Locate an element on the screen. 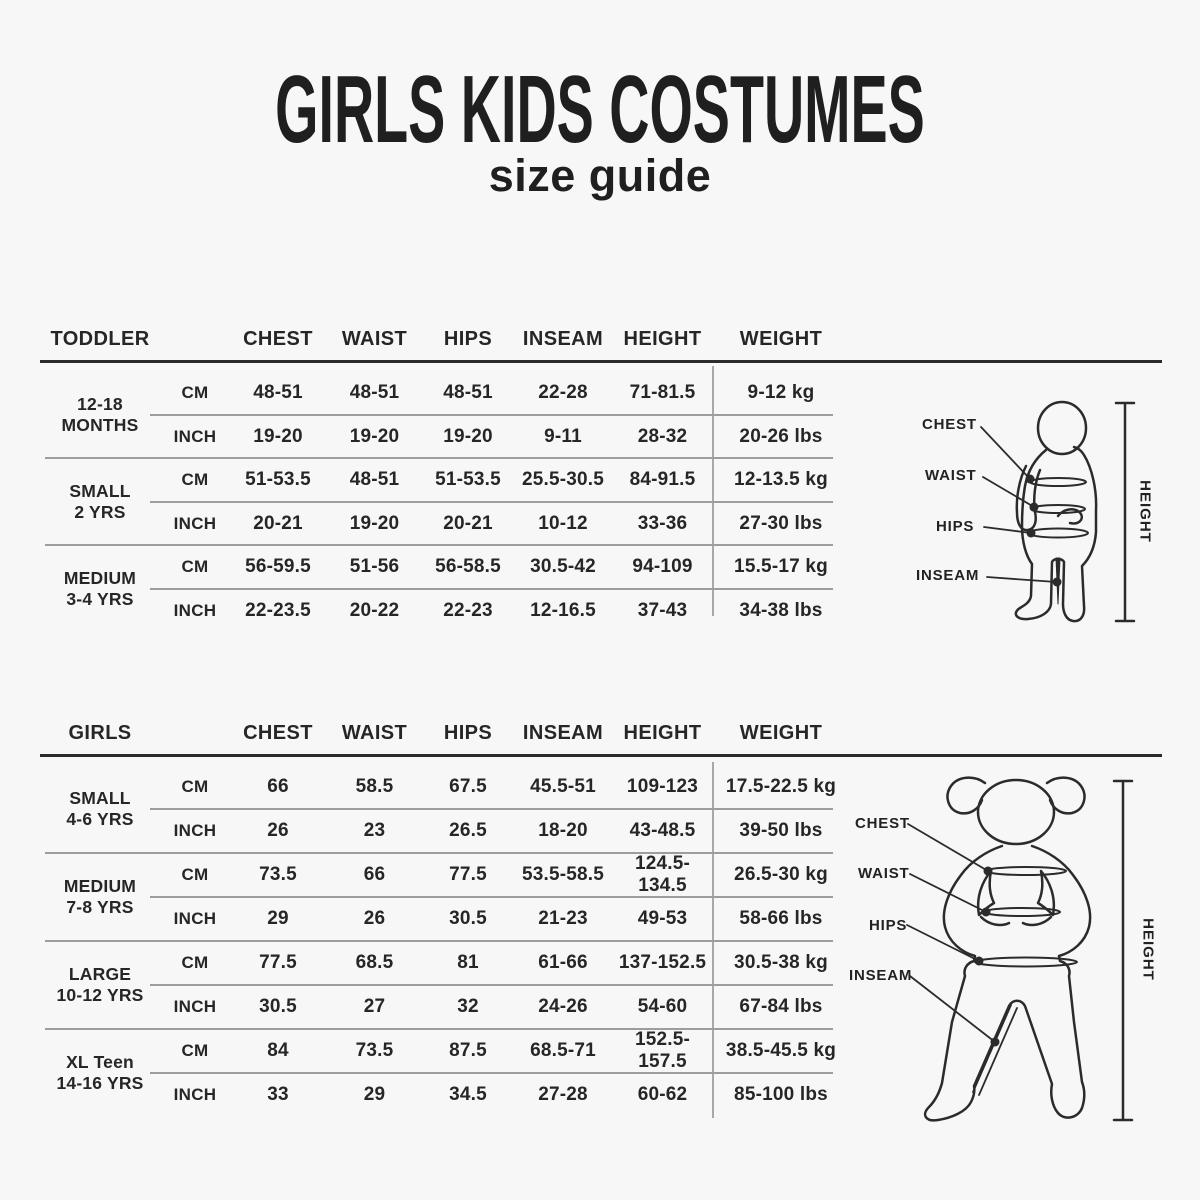  cell-waist-inch: 29 is located at coordinates (374, 1094).